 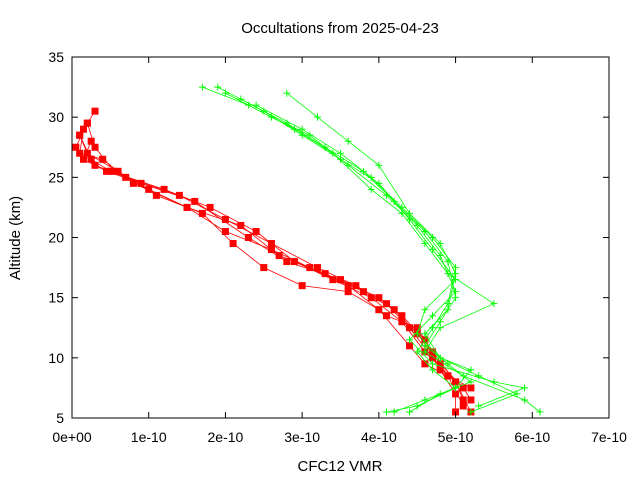 What do you see at coordinates (15, 238) in the screenshot?
I see `y-axis-title: Altitude (km)` at bounding box center [15, 238].